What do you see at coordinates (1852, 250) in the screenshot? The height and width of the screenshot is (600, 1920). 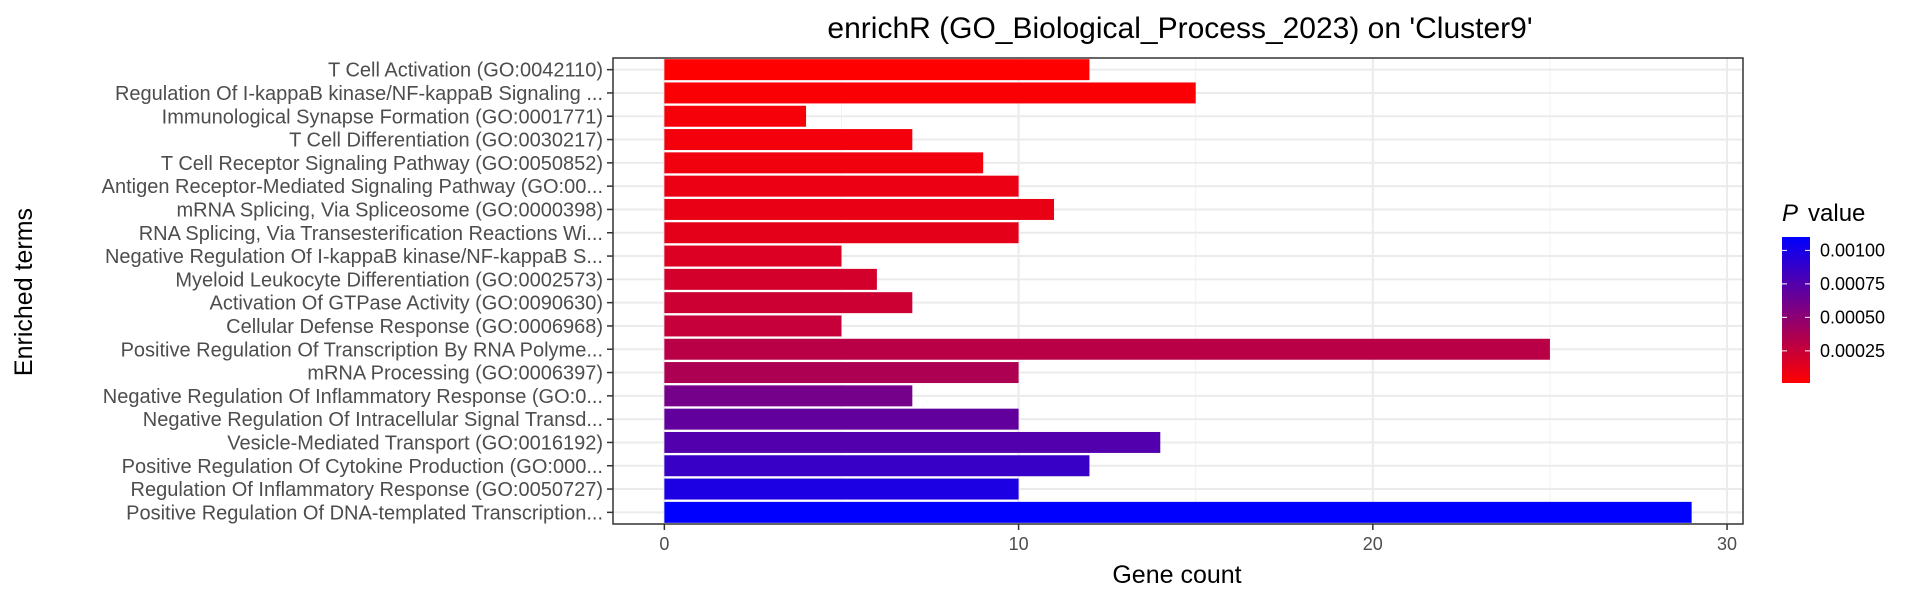 I see `legend-label: 0.00100` at bounding box center [1852, 250].